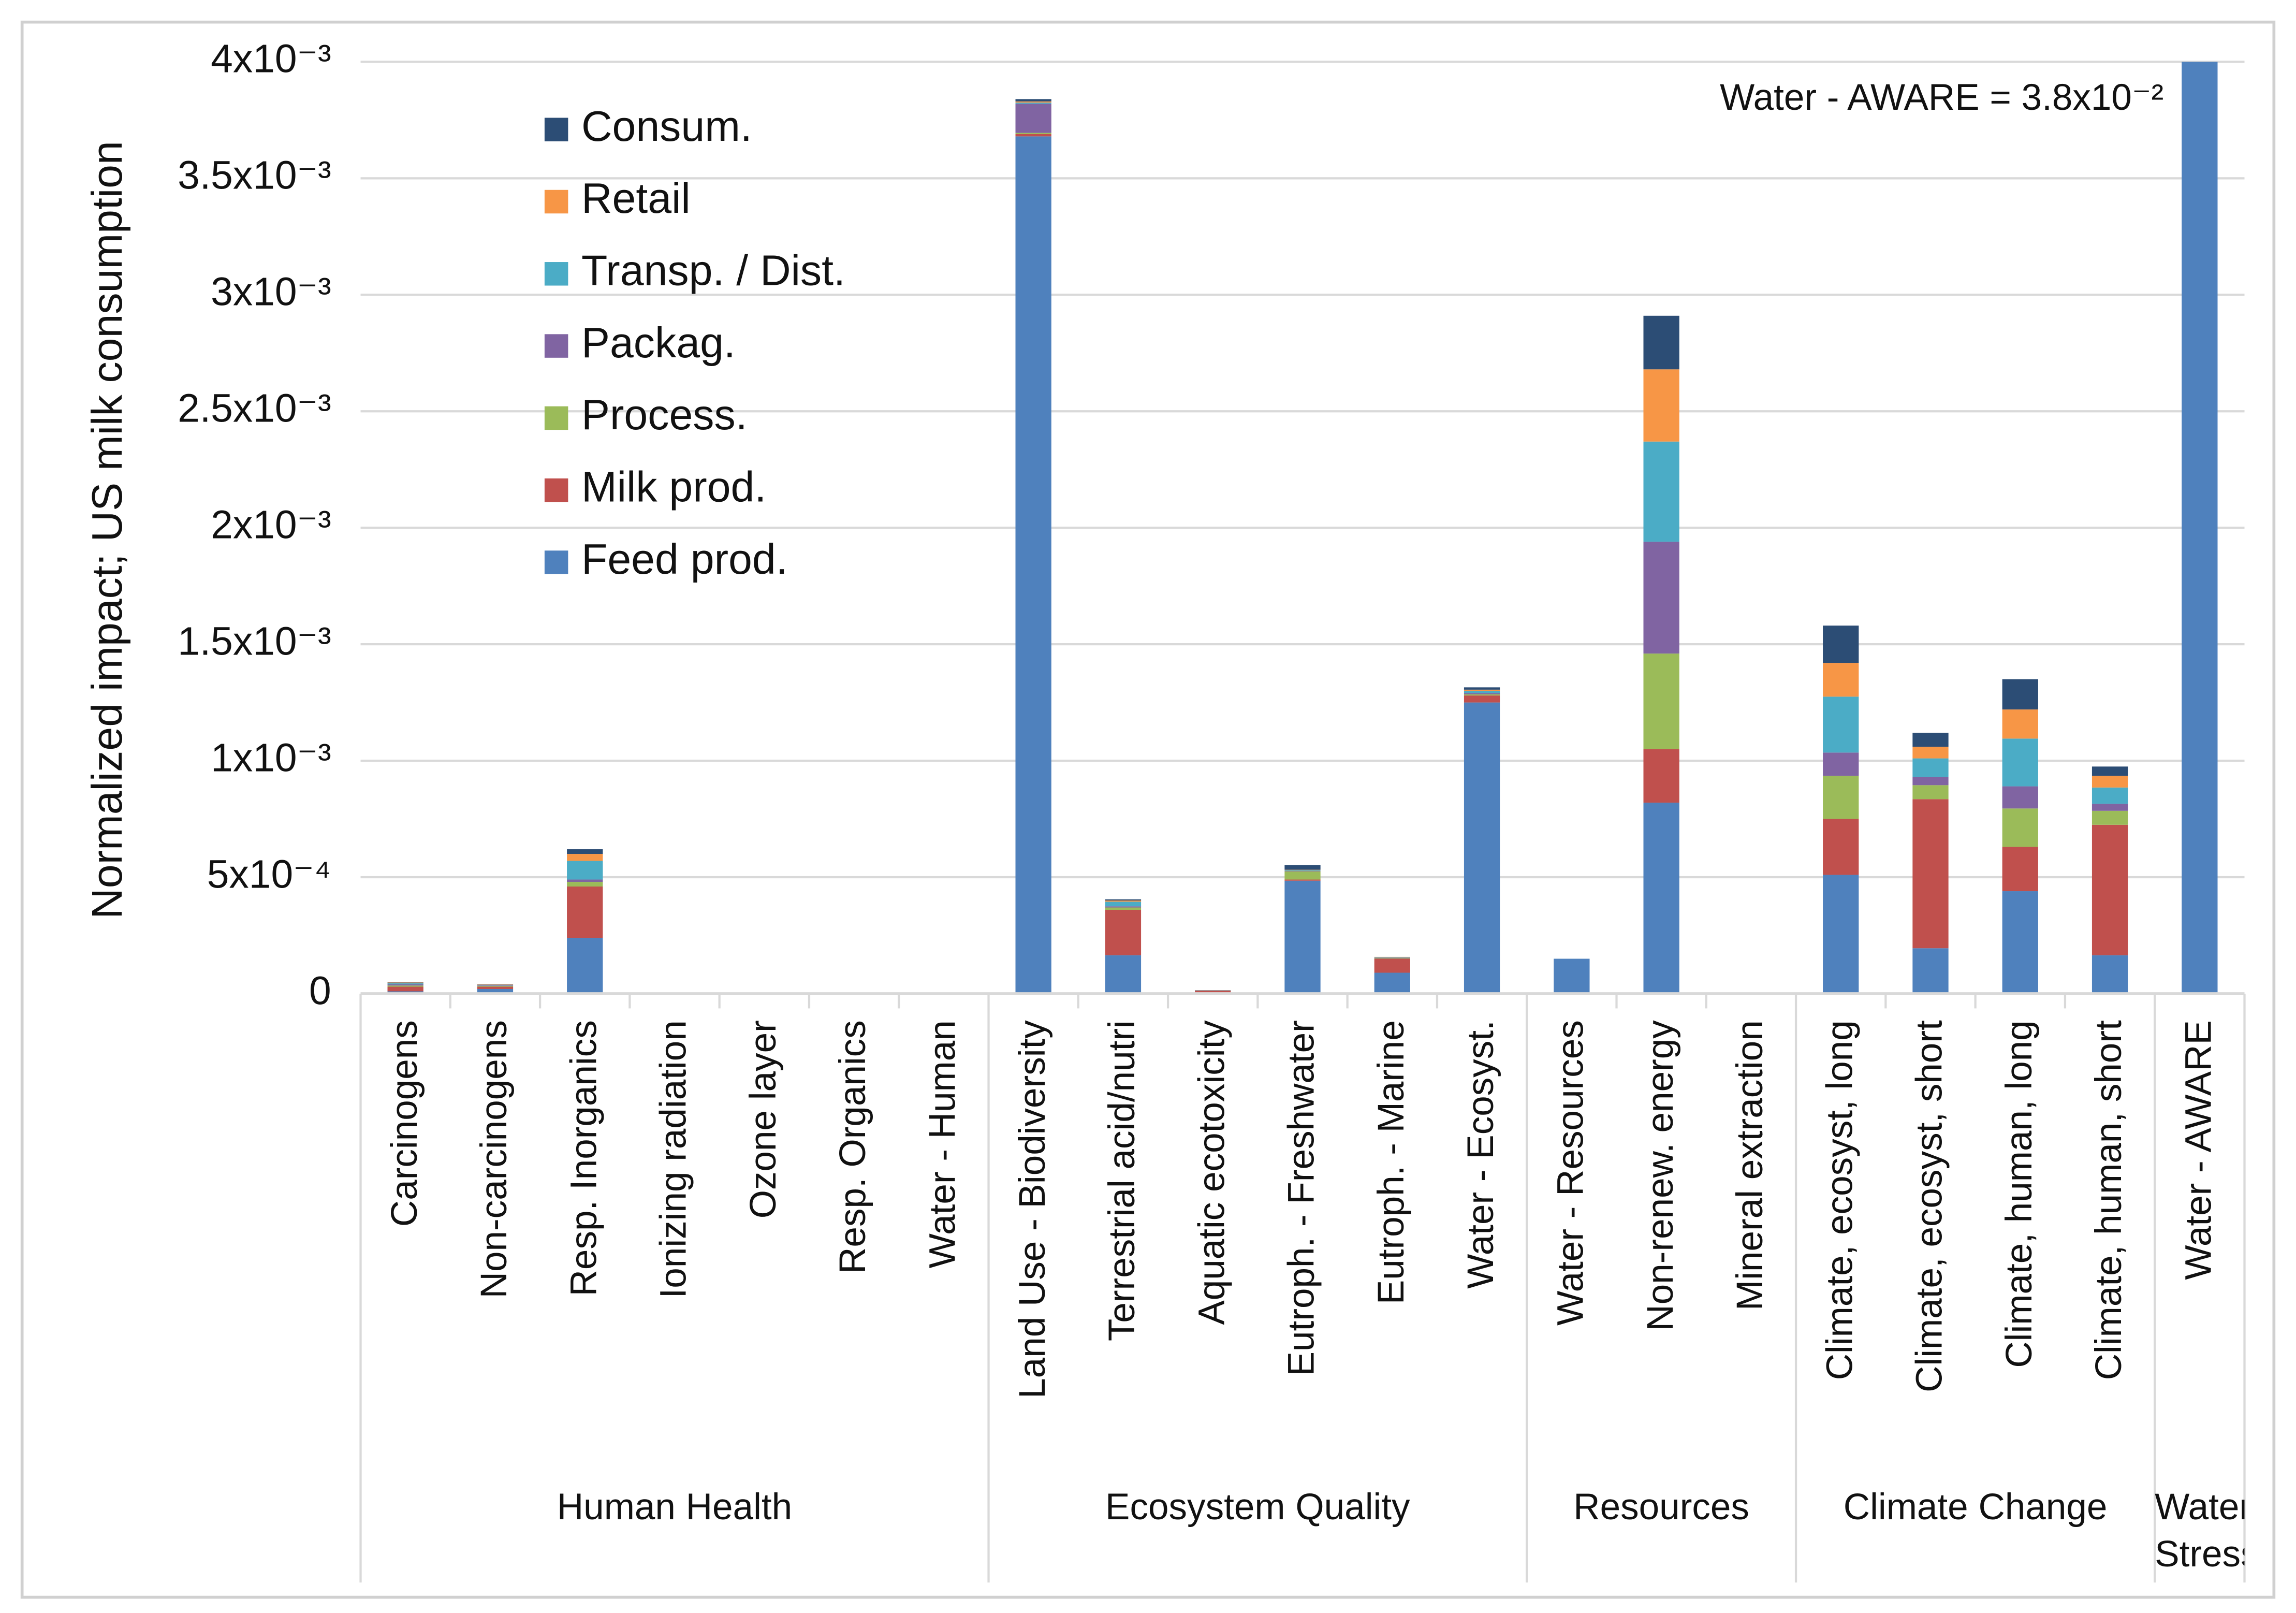 The width and height of the screenshot is (2296, 1613). What do you see at coordinates (107, 530) in the screenshot?
I see `y-axis-title: Normalized impact; US milk consumption` at bounding box center [107, 530].